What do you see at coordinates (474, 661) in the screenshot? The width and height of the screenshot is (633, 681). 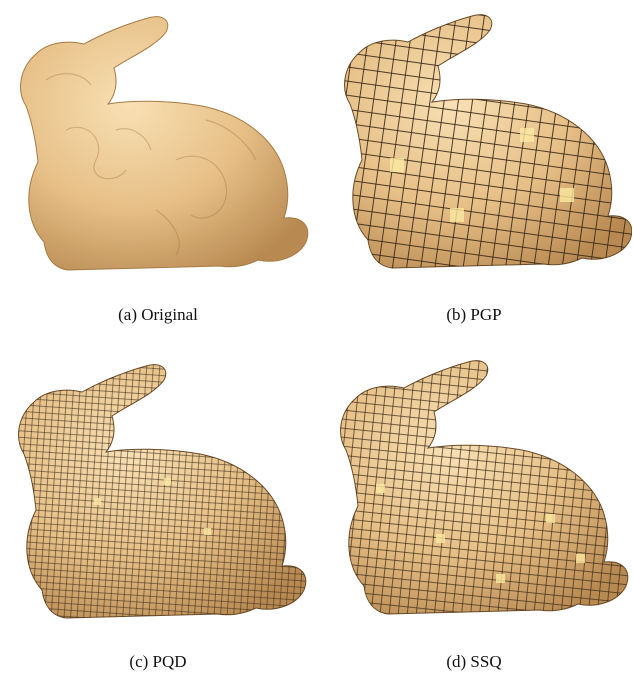 I see `caption-ssq: (d) SSQ` at bounding box center [474, 661].